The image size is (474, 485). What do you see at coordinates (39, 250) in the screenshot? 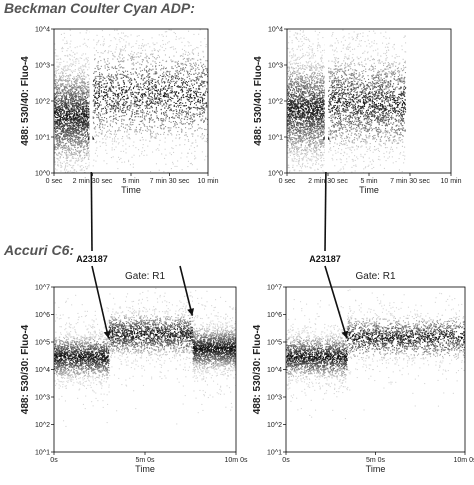
I see `accuri-section-title: Accuri C6:` at bounding box center [39, 250].